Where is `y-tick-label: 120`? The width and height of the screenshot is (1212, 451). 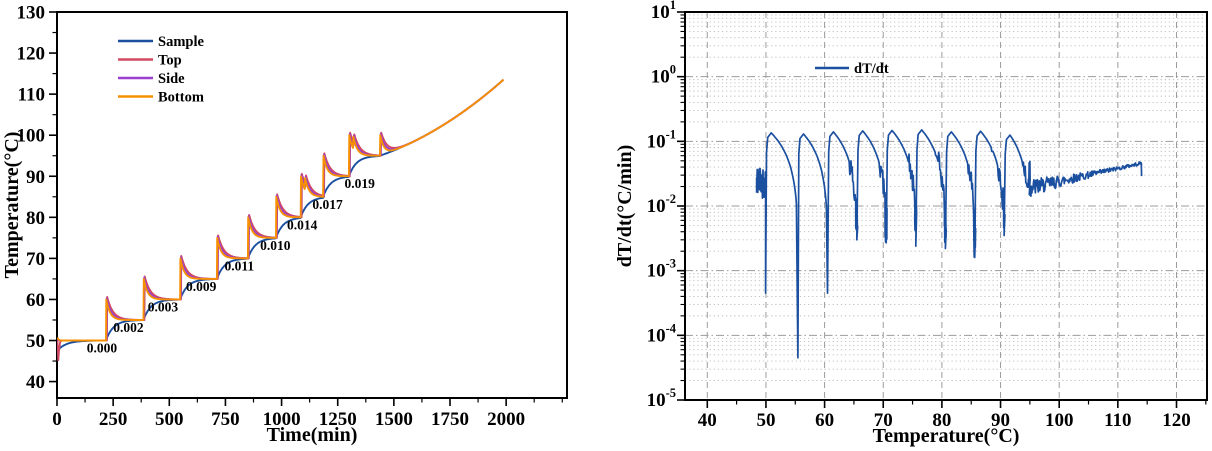 y-tick-label: 120 is located at coordinates (31, 54).